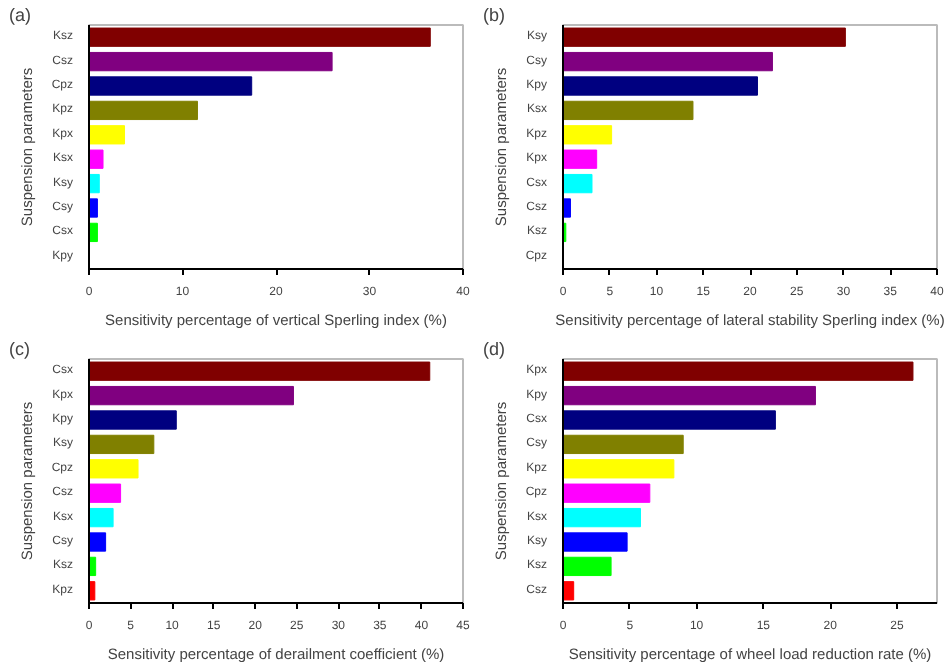 Image resolution: width=948 pixels, height=668 pixels. I want to click on text: (b), so click(494, 15).